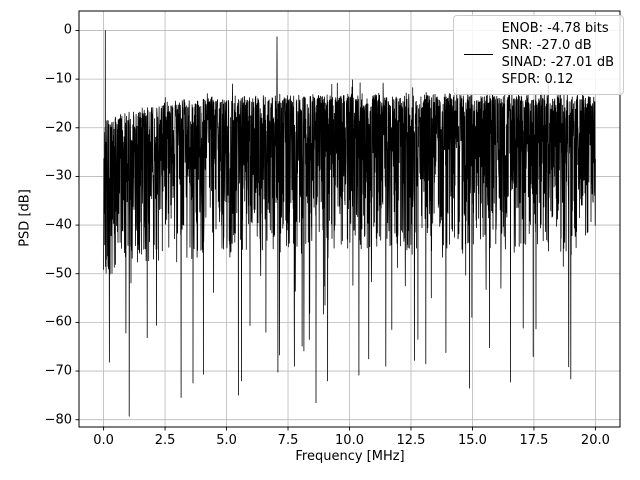 This screenshot has height=480, width=640. Describe the element at coordinates (58, 176) in the screenshot. I see `y-tick-label: −30` at that location.